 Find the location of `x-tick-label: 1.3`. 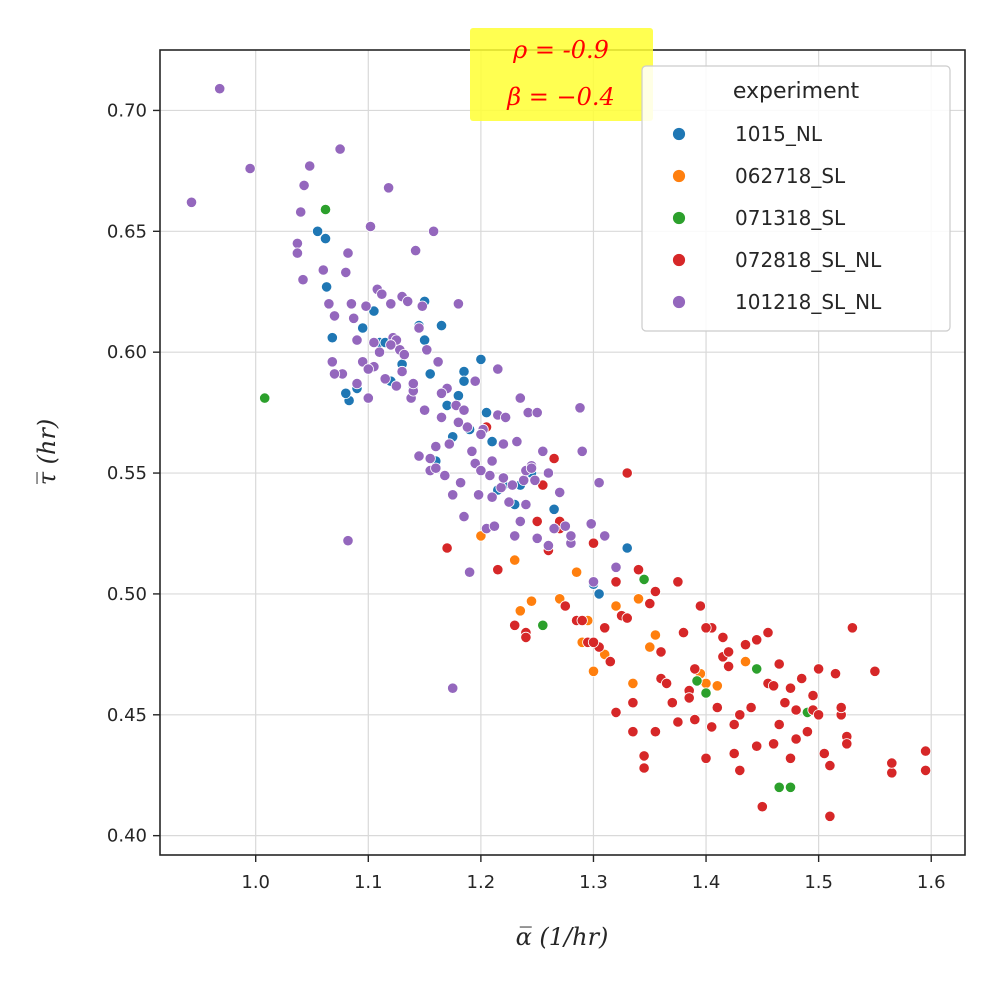

x-tick-label: 1.3 is located at coordinates (593, 882).